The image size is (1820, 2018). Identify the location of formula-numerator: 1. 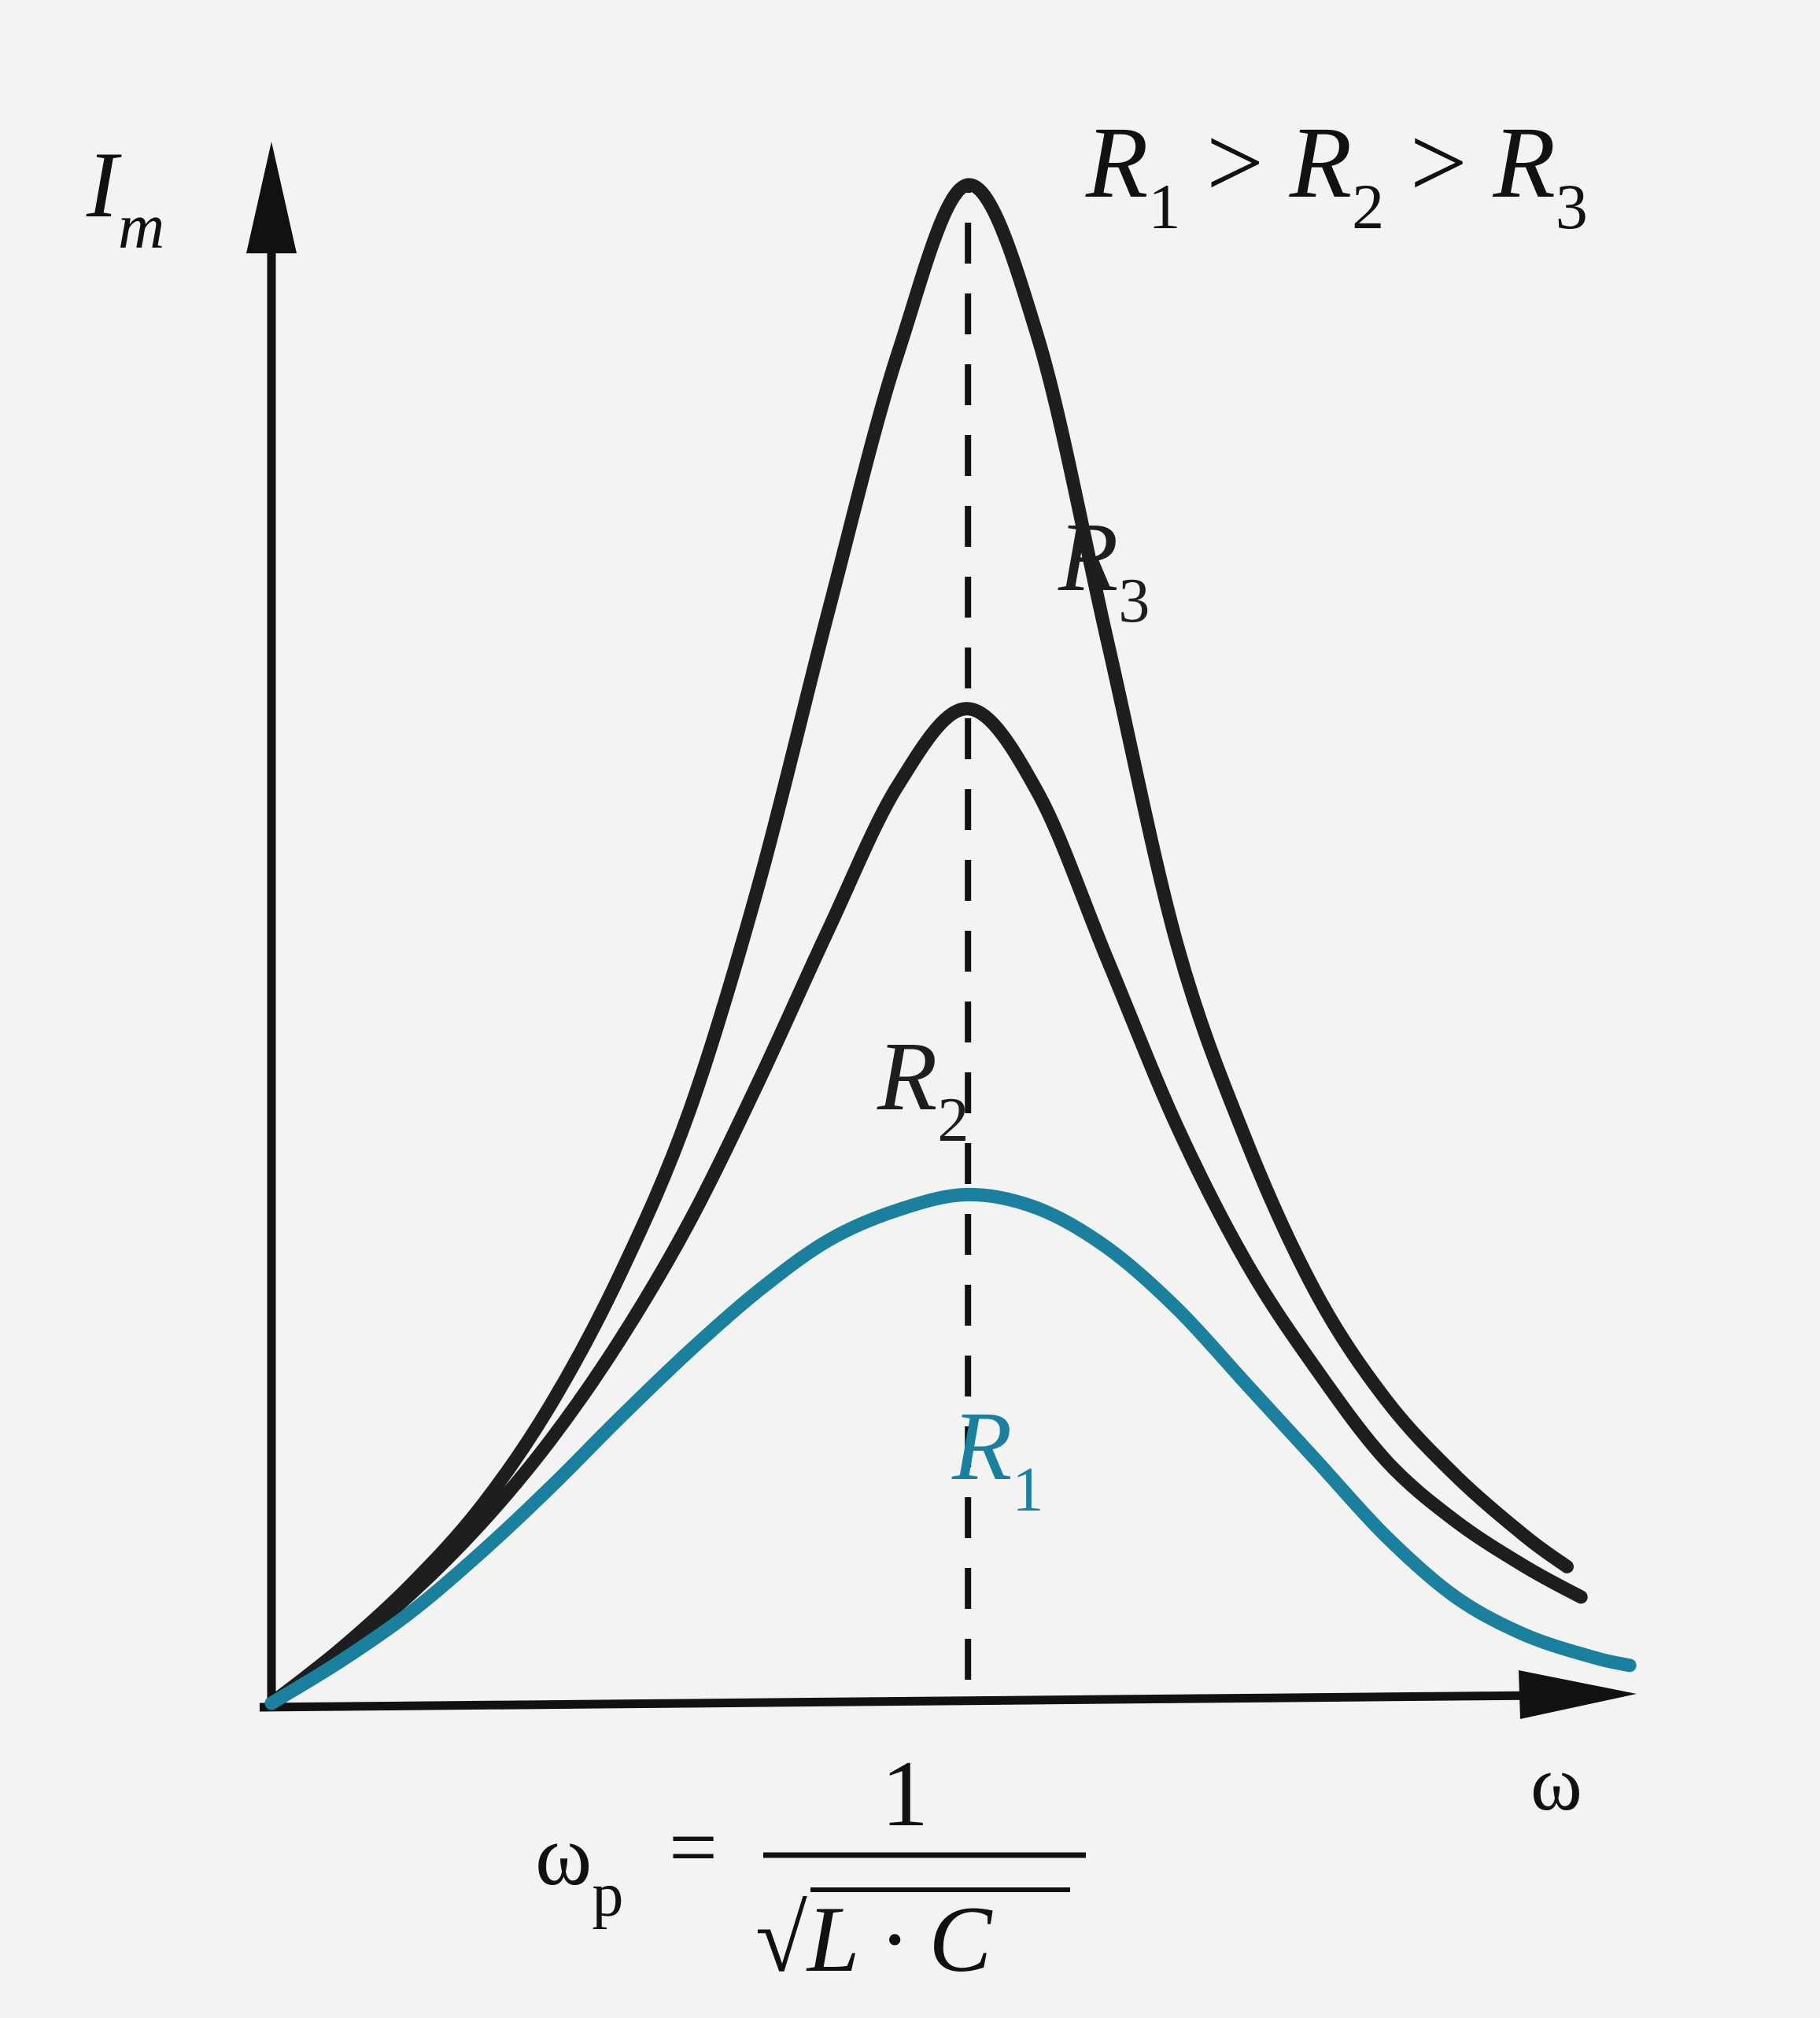
(904, 1793).